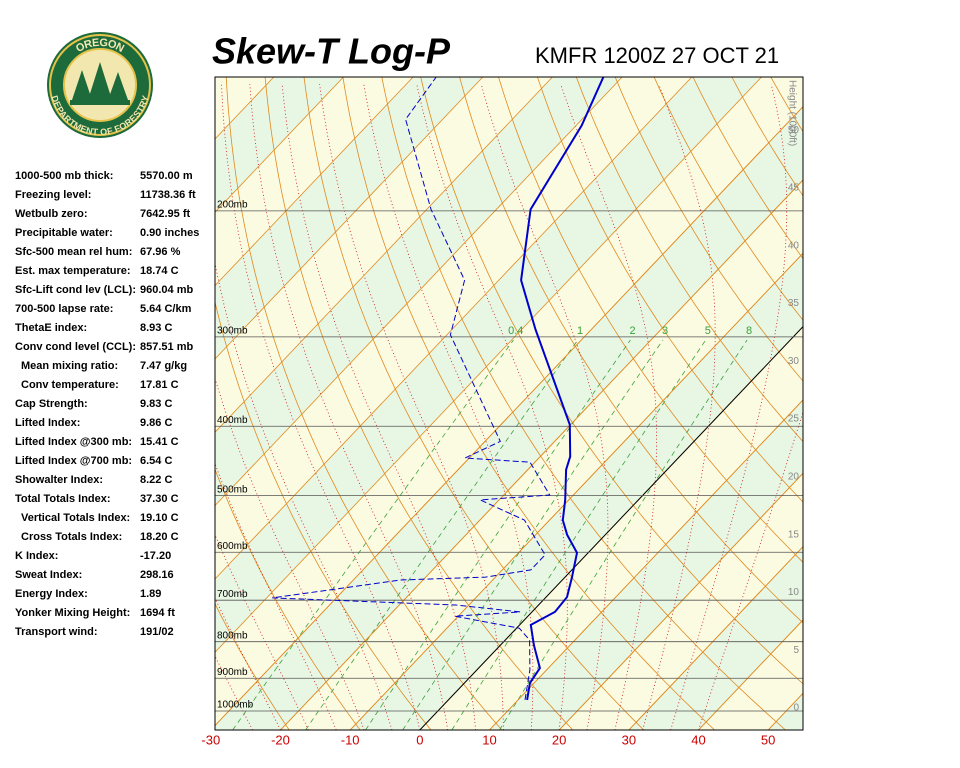  I want to click on index-value: 6.54 C, so click(156, 461).